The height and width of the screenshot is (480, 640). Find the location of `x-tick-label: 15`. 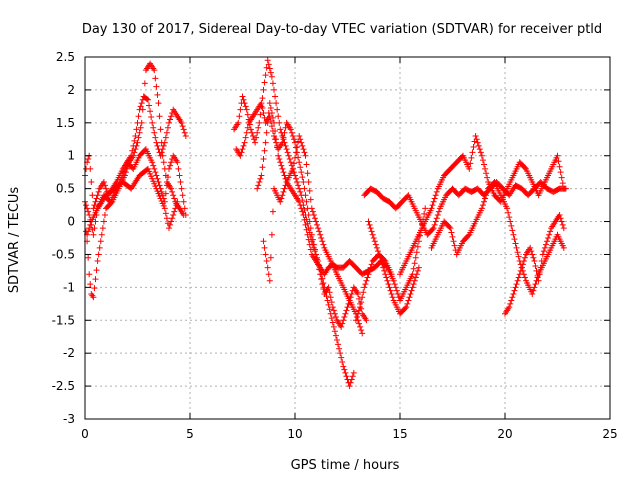

x-tick-label: 15 is located at coordinates (399, 434).